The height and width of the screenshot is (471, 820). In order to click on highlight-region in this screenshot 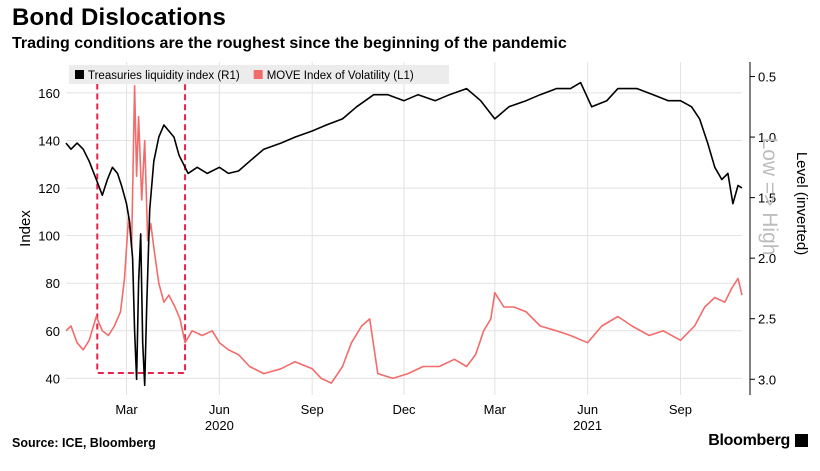, I will do `click(141, 227)`.